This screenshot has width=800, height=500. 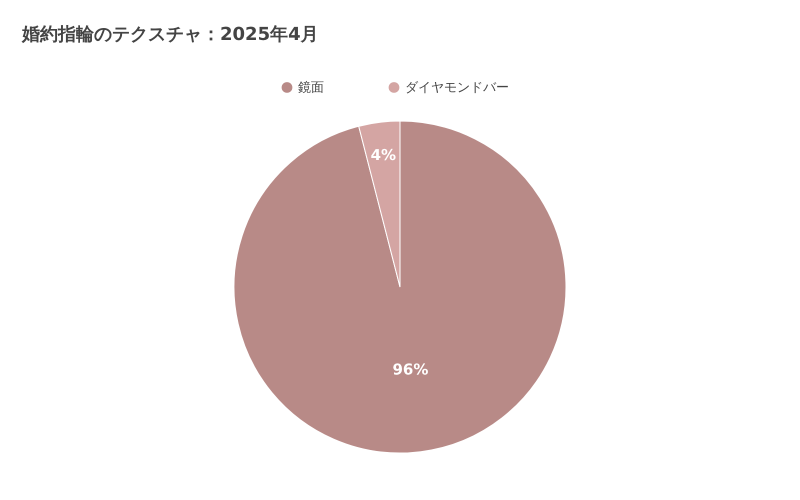 I want to click on legend-label: 鏡面, so click(x=311, y=88).